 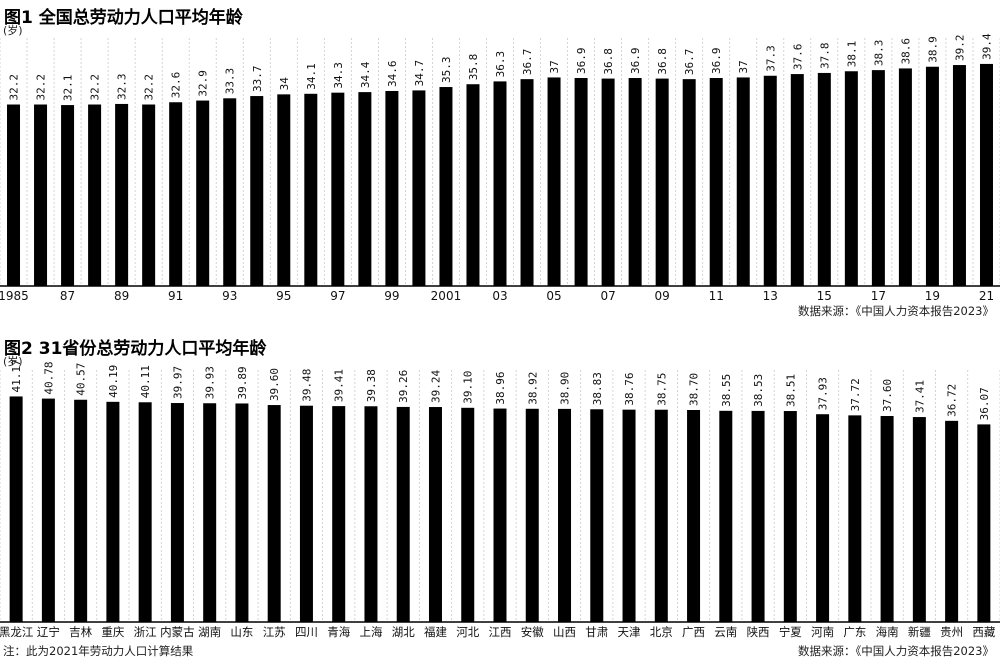 What do you see at coordinates (716, 182) in the screenshot?
I see `chart1-bar-2011` at bounding box center [716, 182].